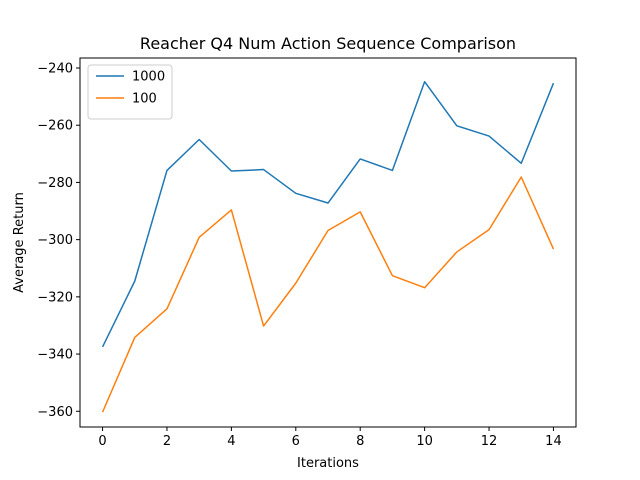 The image size is (640, 480). I want to click on y-tick-label: −240, so click(55, 69).